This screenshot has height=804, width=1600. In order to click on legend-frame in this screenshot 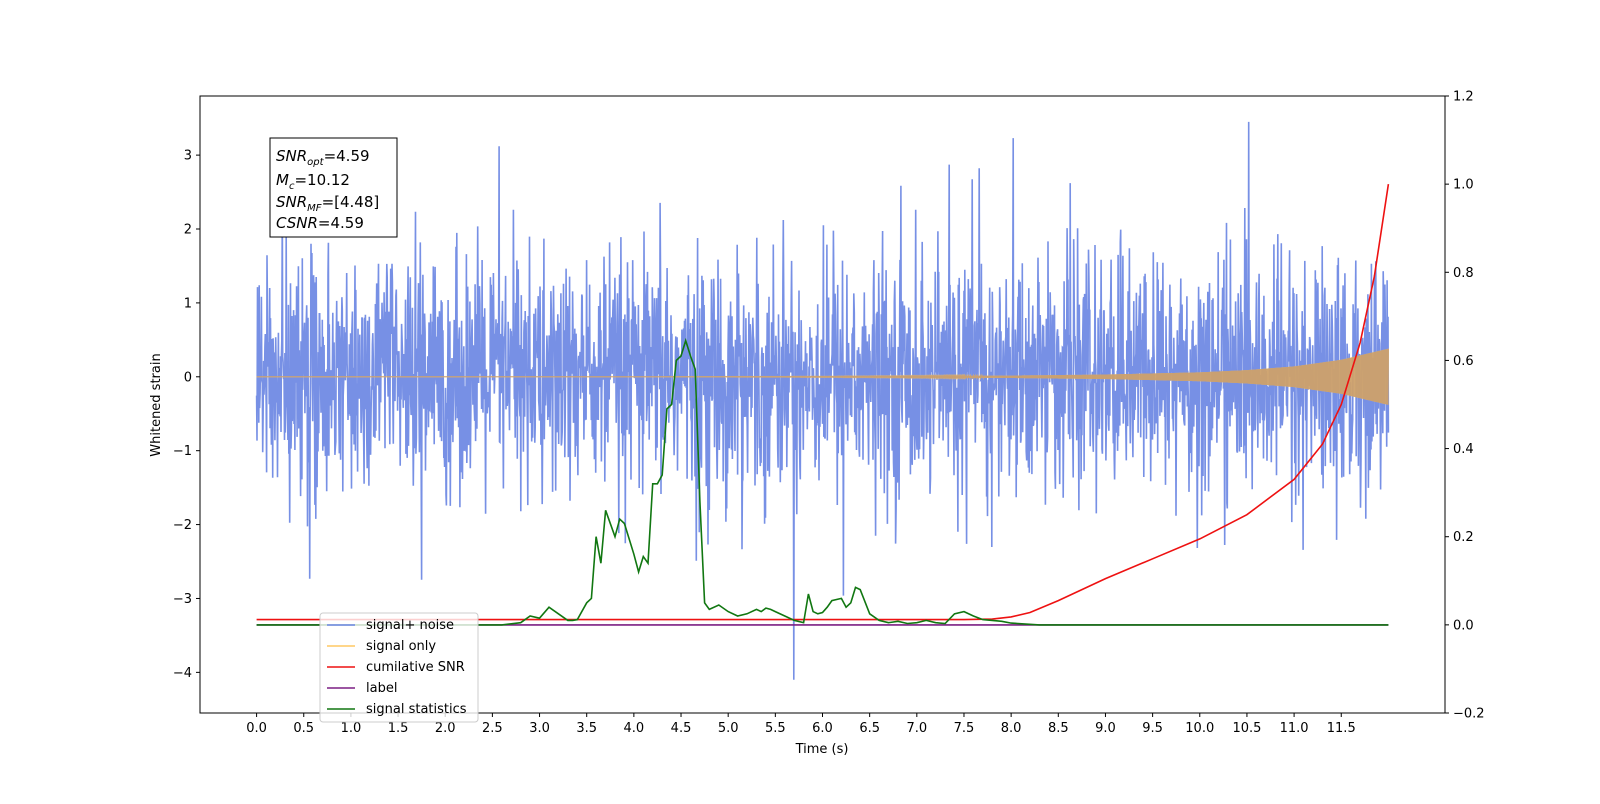, I will do `click(399, 667)`.